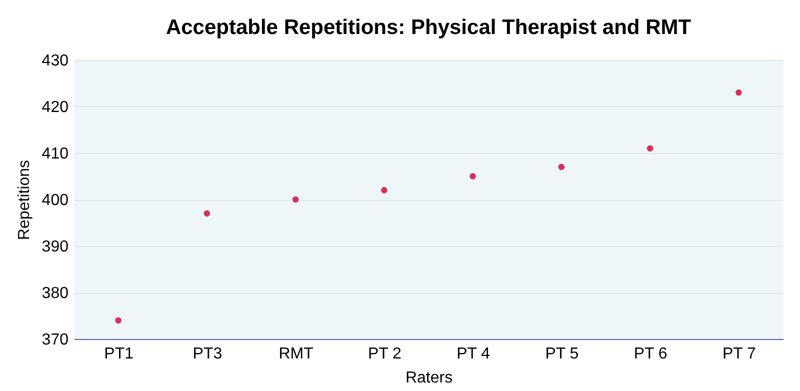 The width and height of the screenshot is (800, 391). Describe the element at coordinates (651, 354) in the screenshot. I see `x-tick-label: PT 6` at that location.